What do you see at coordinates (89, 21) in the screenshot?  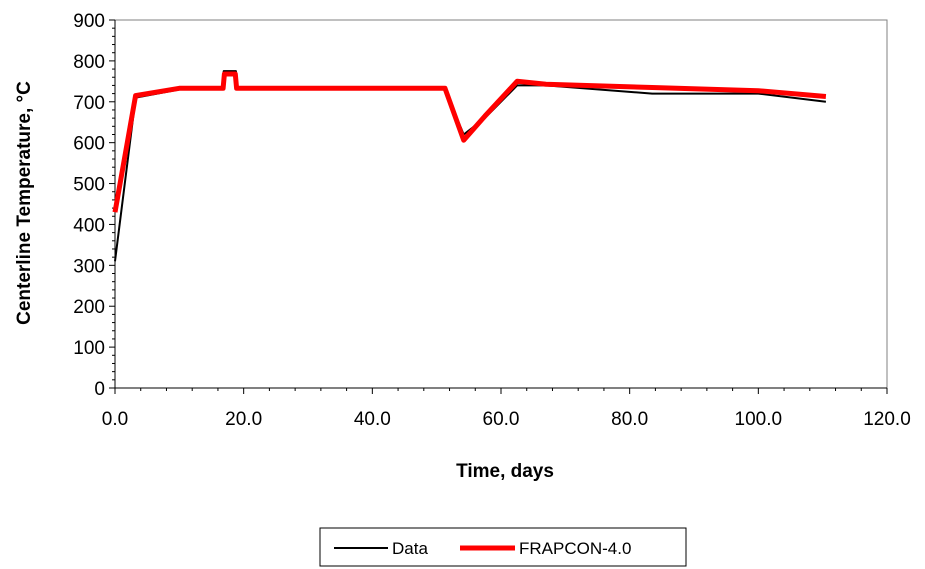 I see `y-tick-label: 900` at bounding box center [89, 21].